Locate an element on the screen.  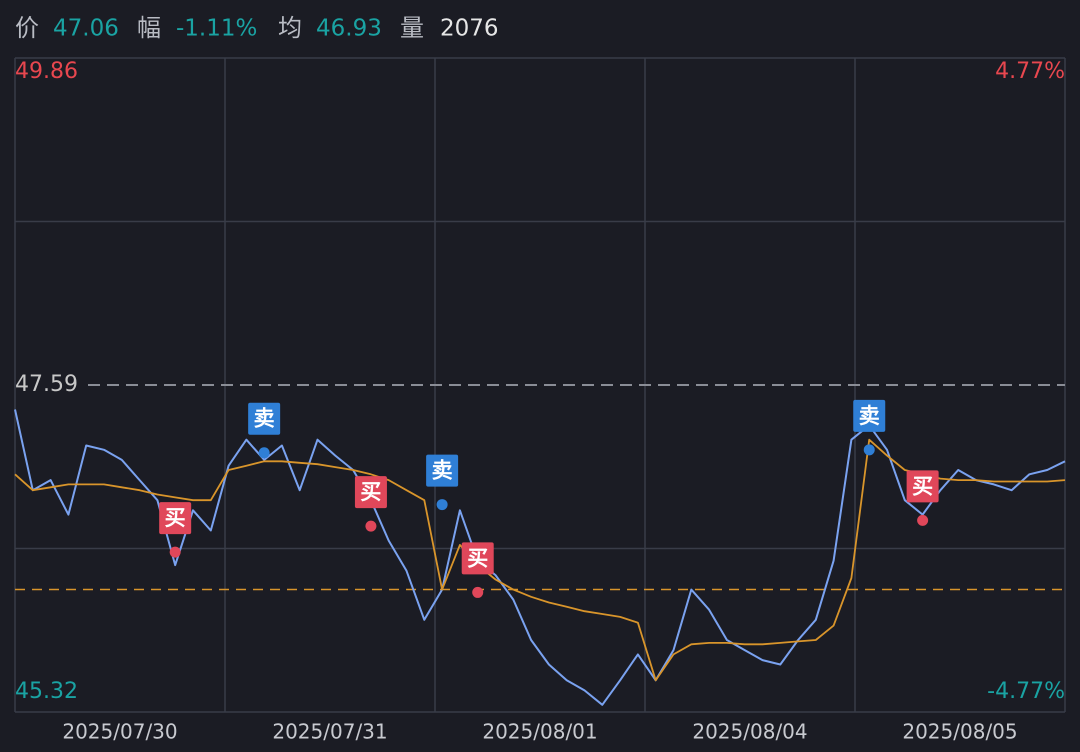
header-value: 47.06 is located at coordinates (86, 29).